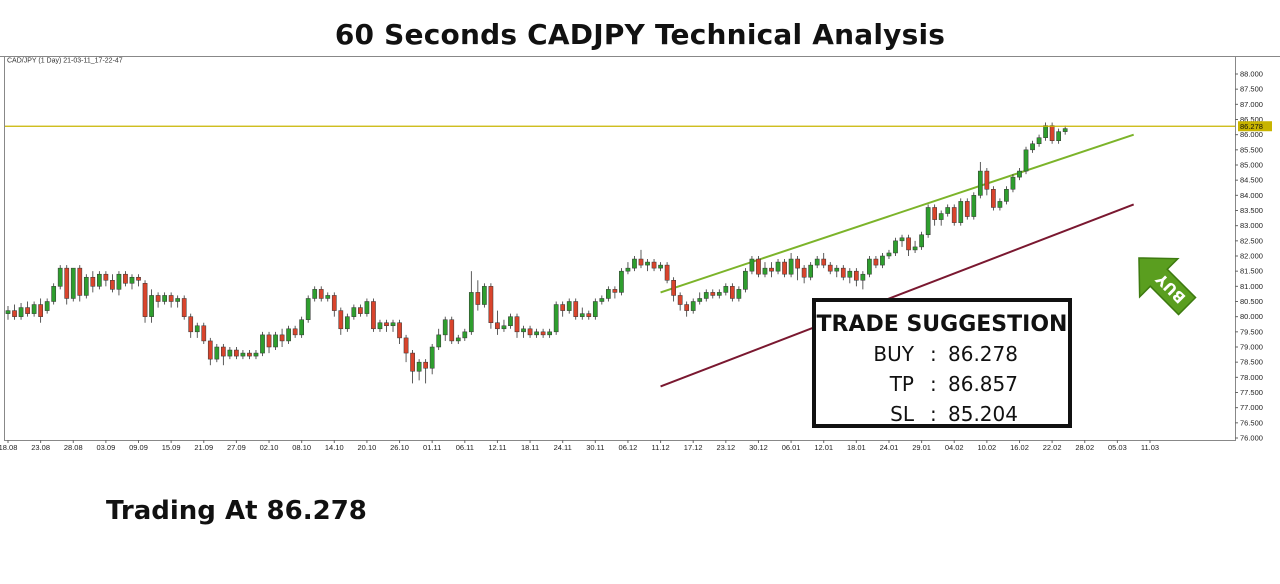  I want to click on x-tick-label: 30.12, so click(758, 447).